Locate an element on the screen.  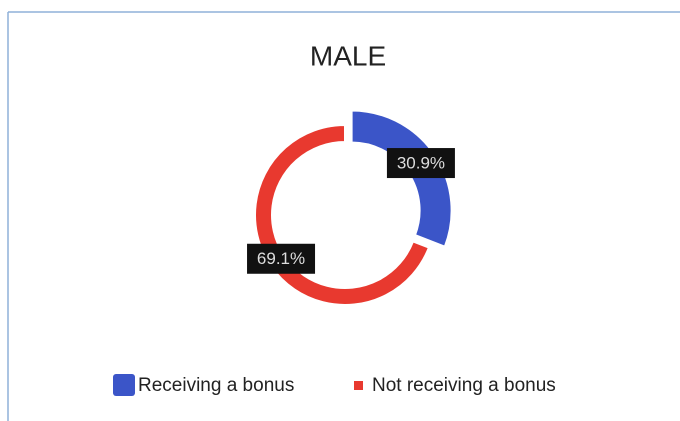
legend-label: Receiving a bonus is located at coordinates (216, 385).